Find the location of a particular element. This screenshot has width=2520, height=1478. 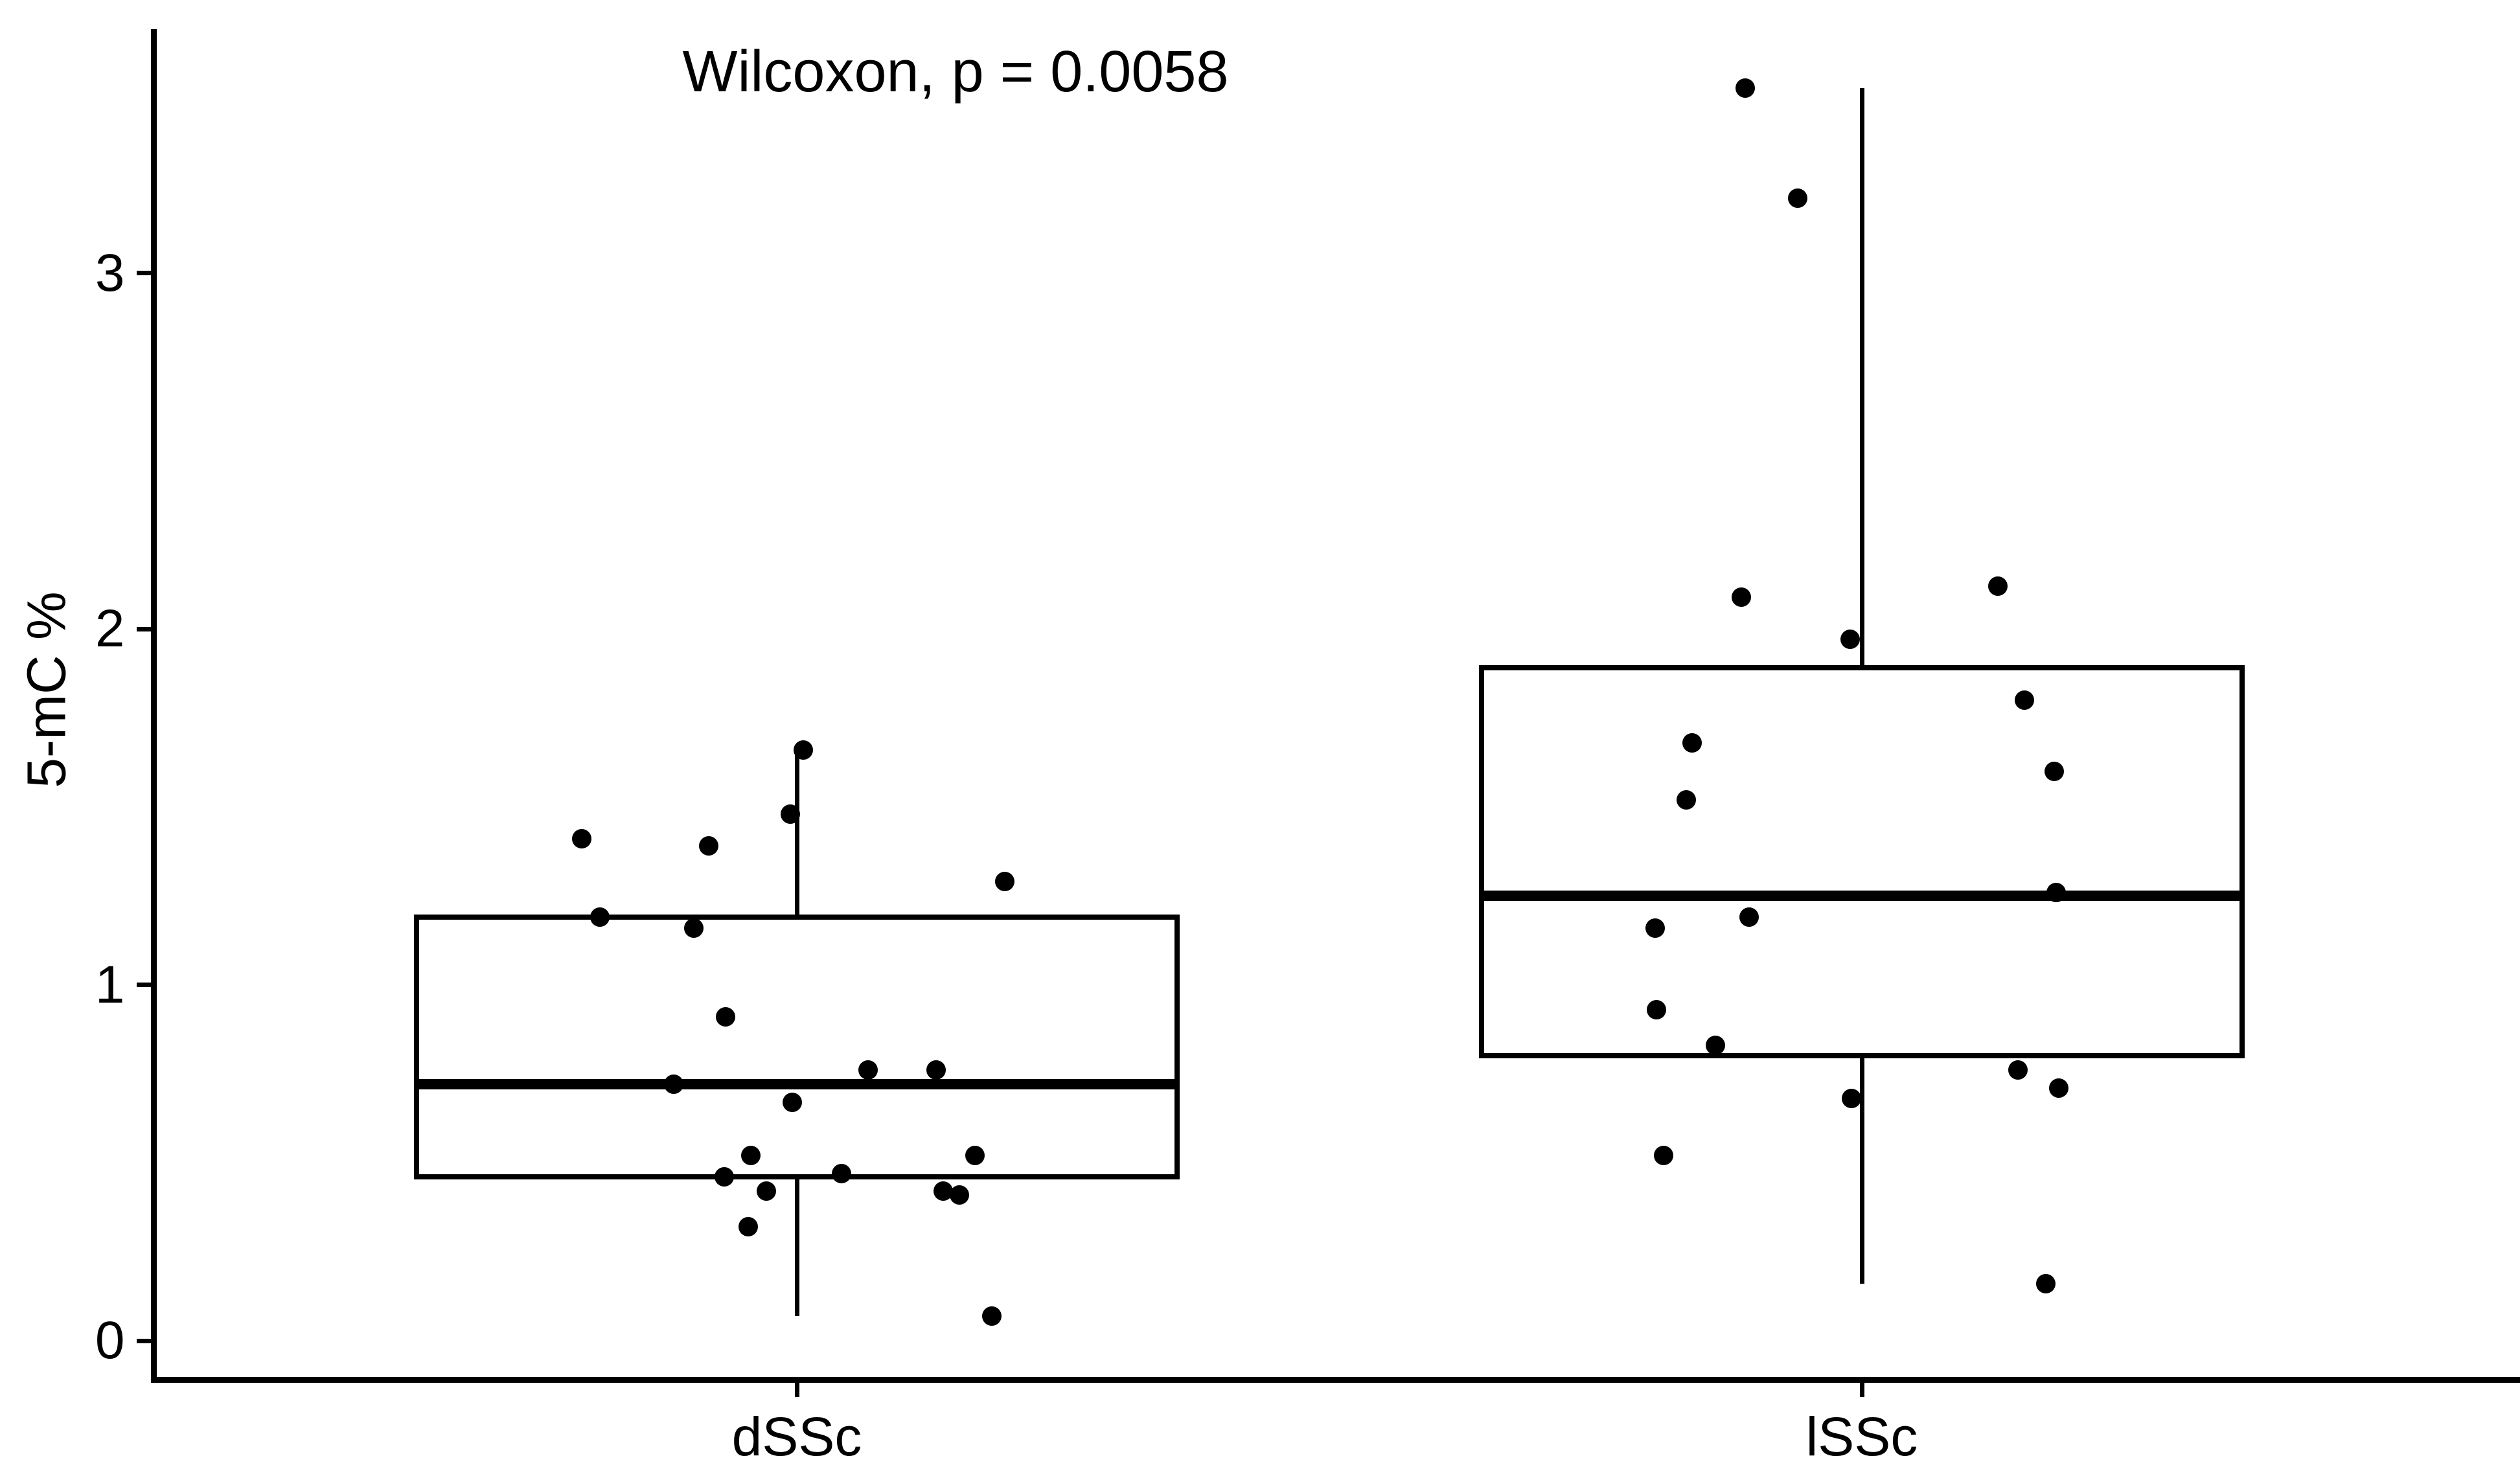

x-axis-label-dssc: dSSc is located at coordinates (796, 1437).